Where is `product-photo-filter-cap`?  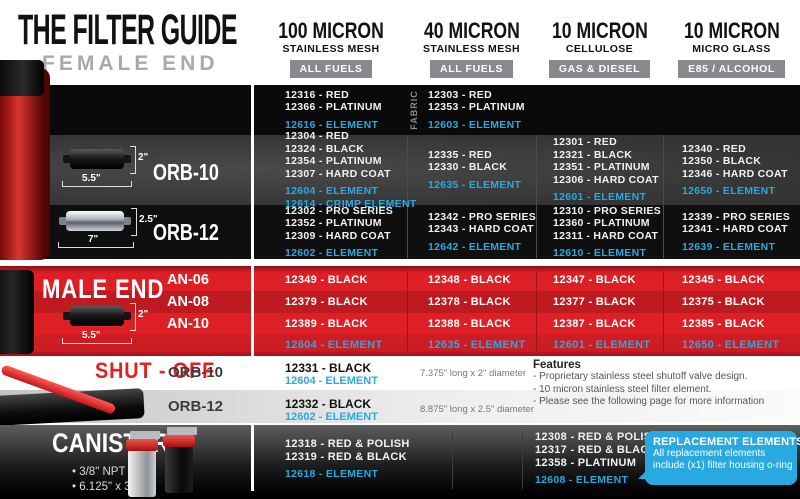 product-photo-filter-cap is located at coordinates (22, 78).